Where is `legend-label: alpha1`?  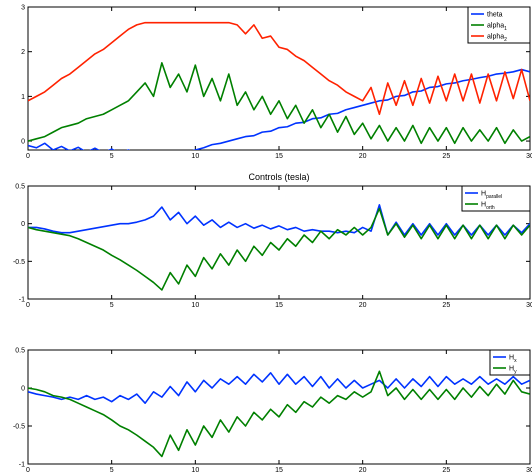
legend-label: alpha1 is located at coordinates (497, 28).